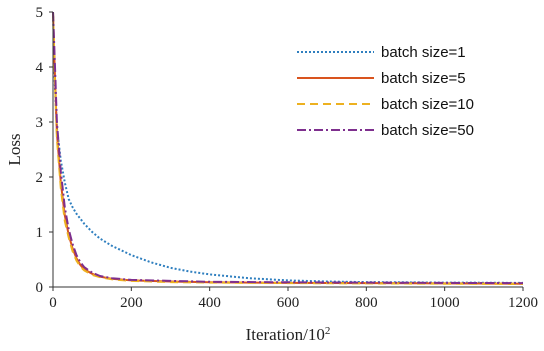 The height and width of the screenshot is (351, 544). What do you see at coordinates (423, 52) in the screenshot?
I see `legend-label: batch size=1` at bounding box center [423, 52].